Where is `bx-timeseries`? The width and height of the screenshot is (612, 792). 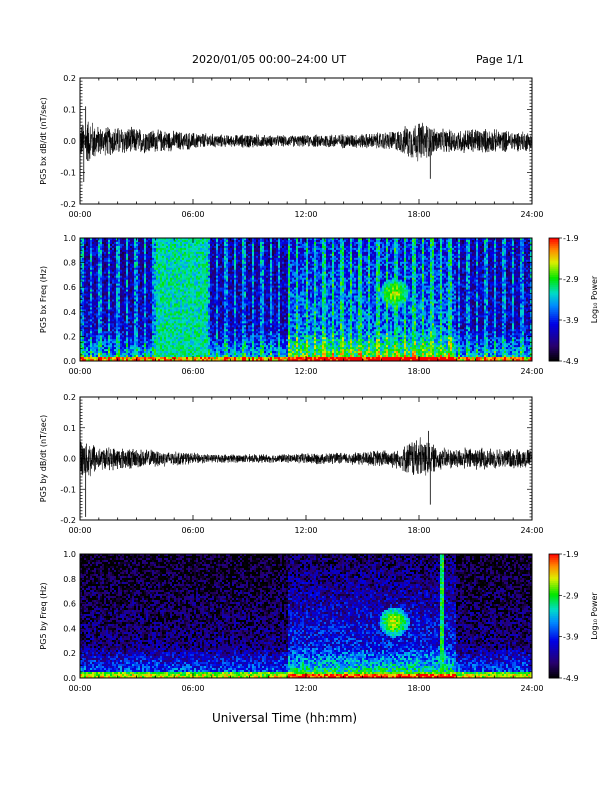
bx-timeseries is located at coordinates (306, 141).